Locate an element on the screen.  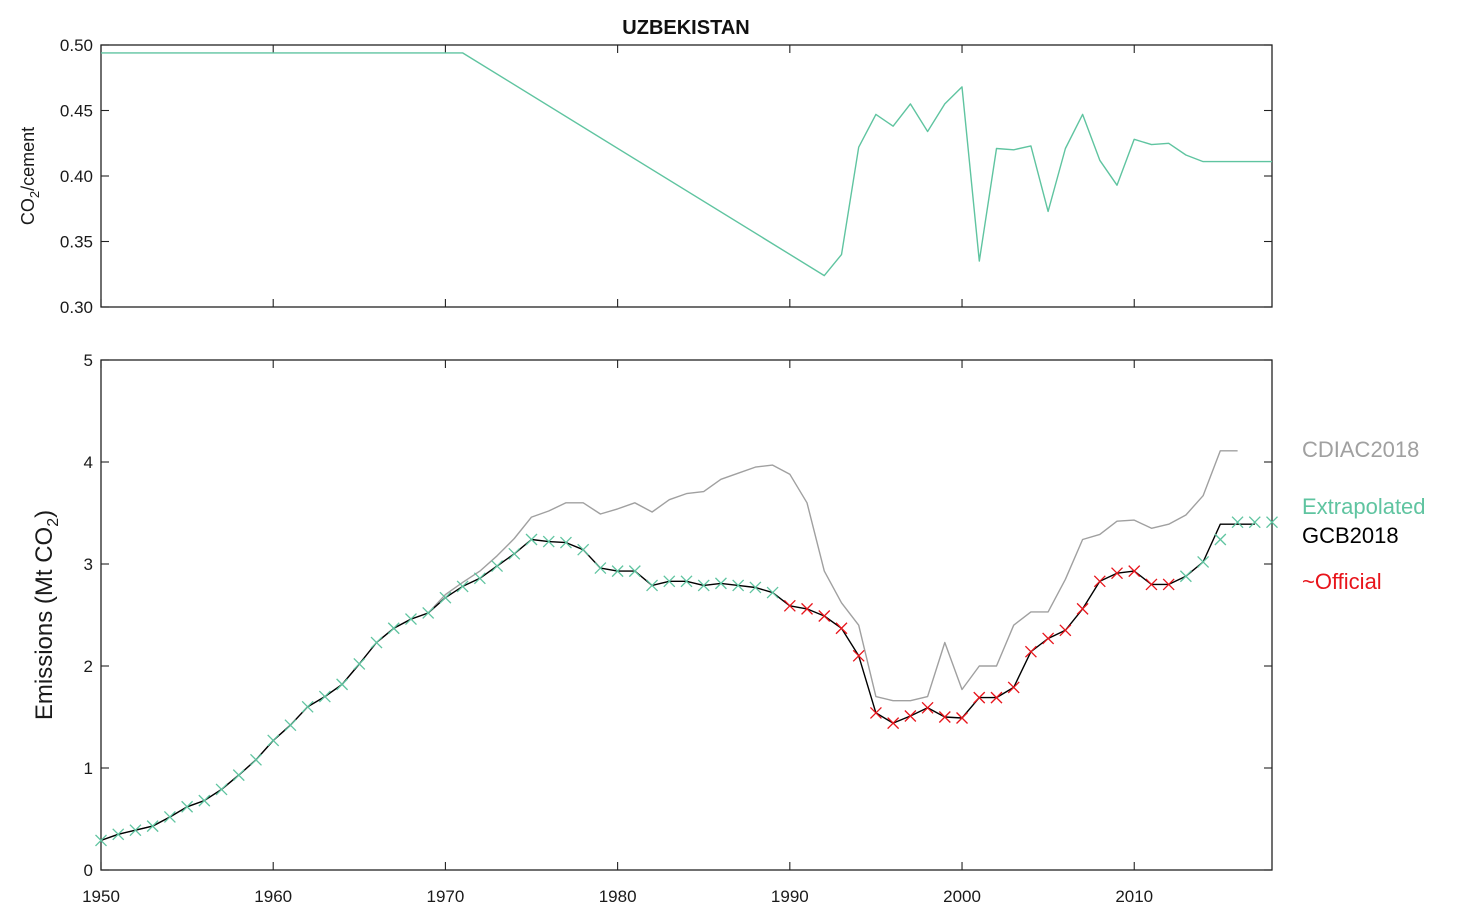
bottom-x-tick-label: 1980 is located at coordinates (618, 896).